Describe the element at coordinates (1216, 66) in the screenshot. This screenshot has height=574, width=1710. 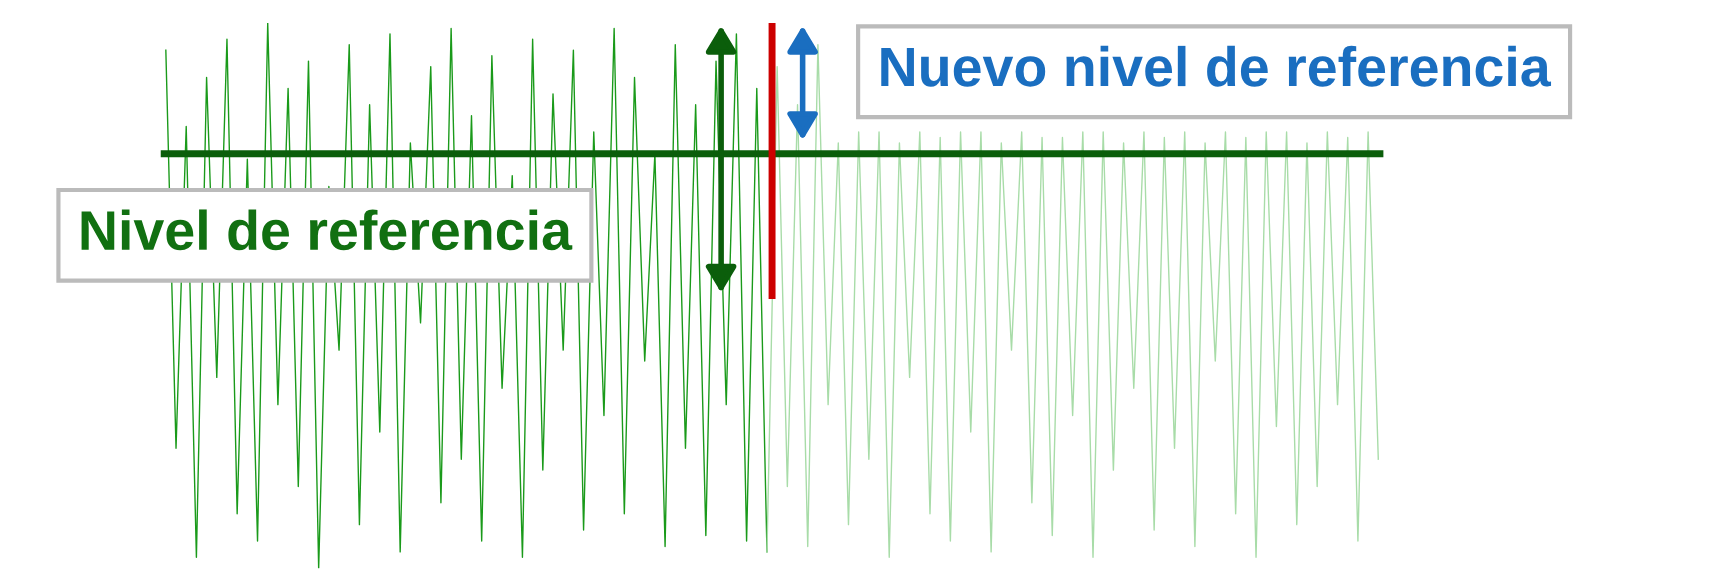
I see `annotation: Nuevo nivel de referencia` at that location.